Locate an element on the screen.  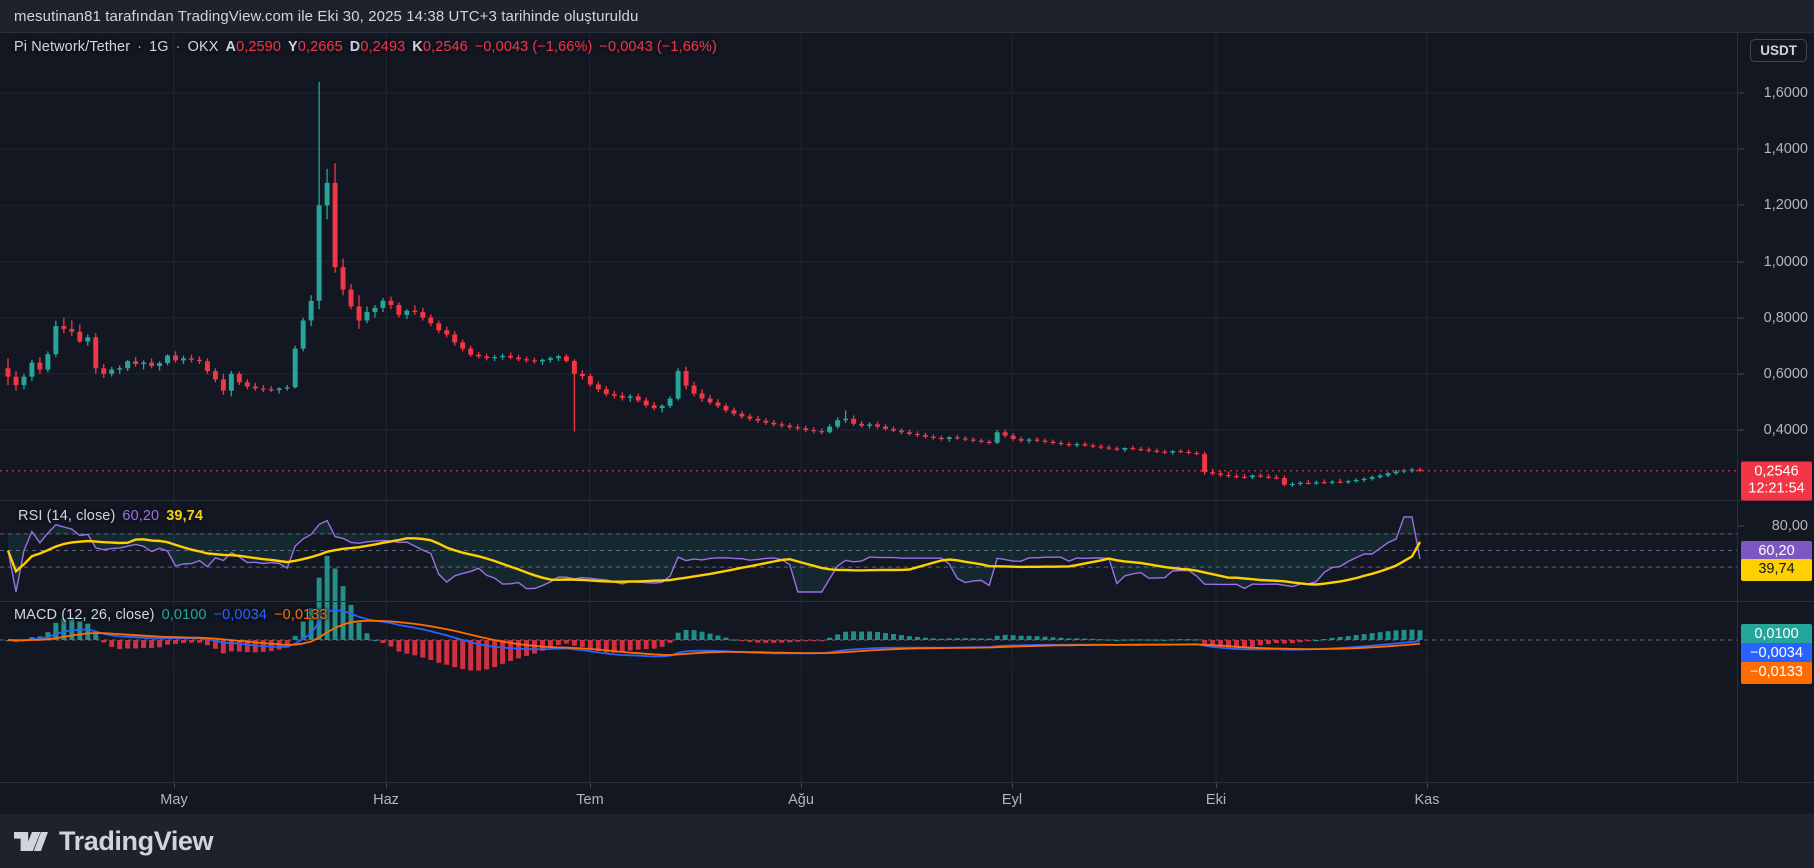
macd-signal-value: −0,0133 is located at coordinates (301, 615).